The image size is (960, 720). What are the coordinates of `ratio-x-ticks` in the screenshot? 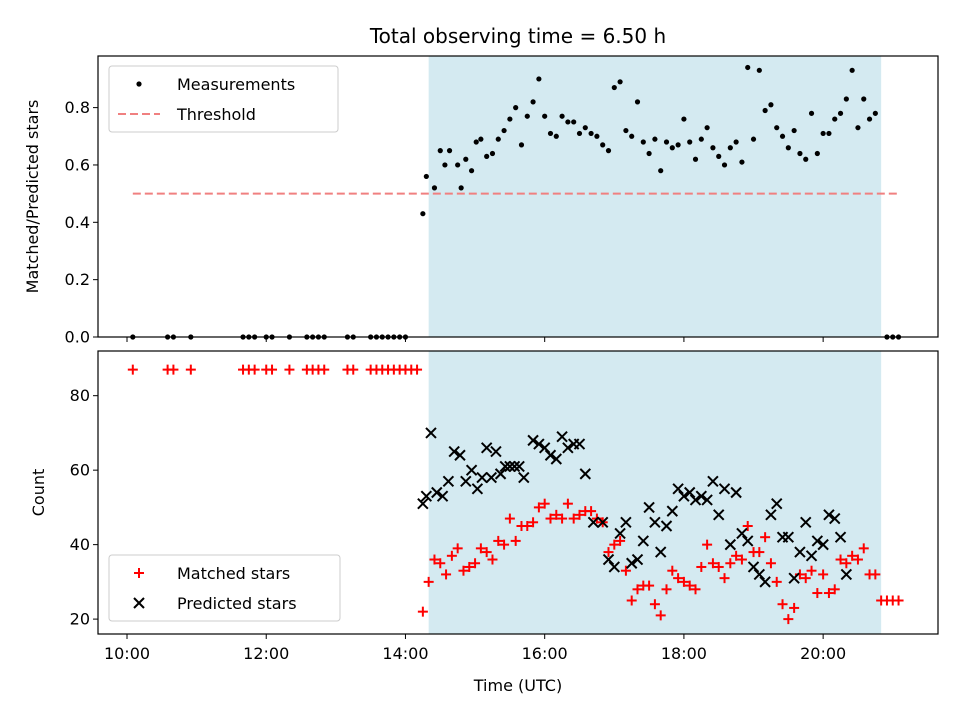 It's located at (475, 339).